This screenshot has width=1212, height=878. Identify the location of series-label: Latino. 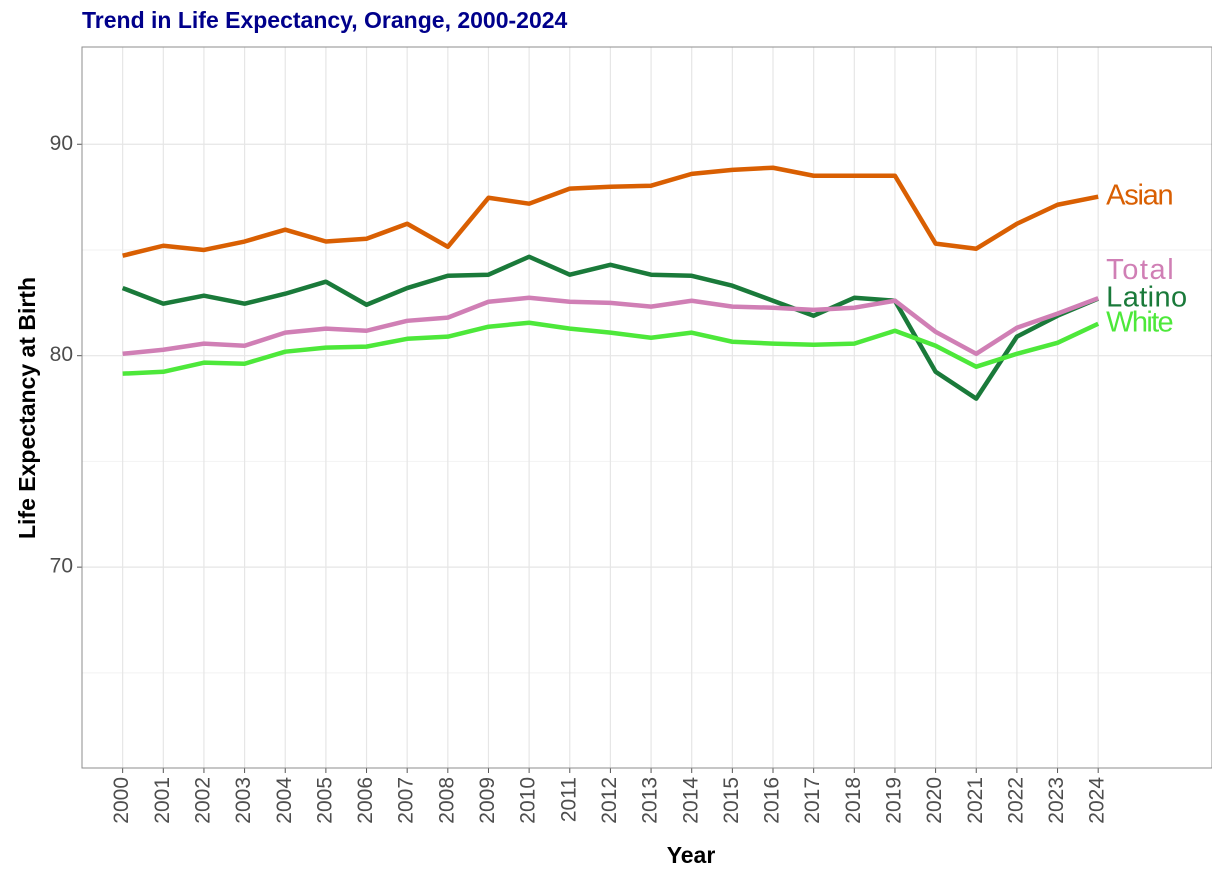
(1146, 297).